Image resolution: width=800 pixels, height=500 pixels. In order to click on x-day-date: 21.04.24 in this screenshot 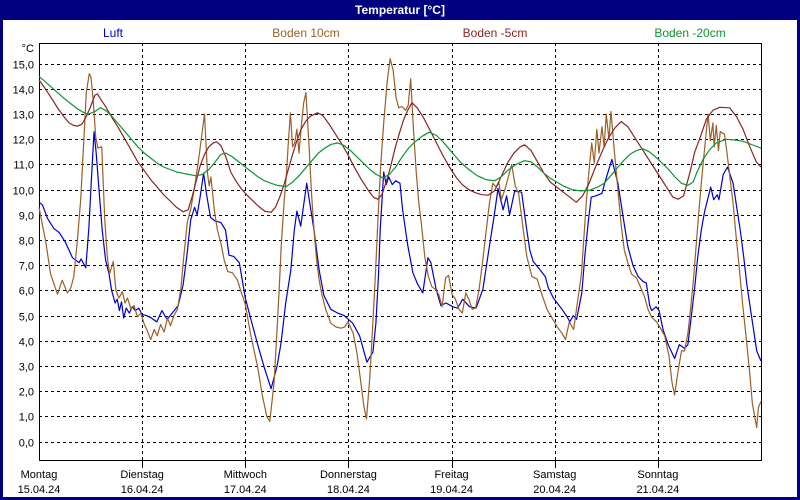, I will do `click(657, 490)`.